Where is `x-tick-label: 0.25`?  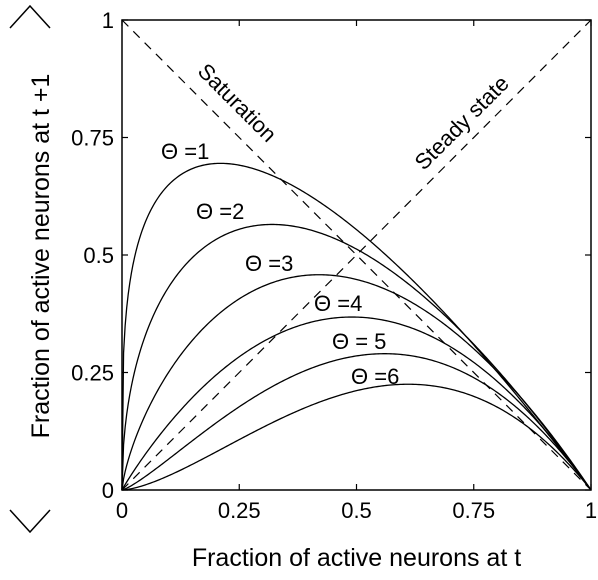
x-tick-label: 0.25 is located at coordinates (239, 510).